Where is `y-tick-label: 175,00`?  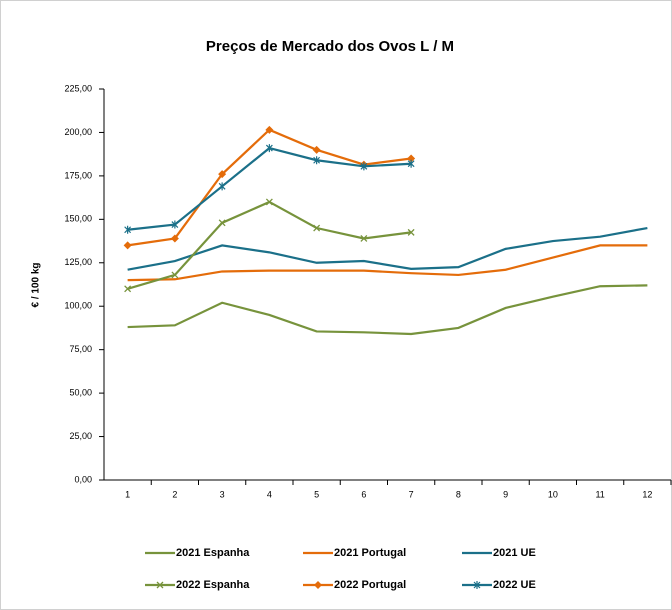
y-tick-label: 175,00 is located at coordinates (78, 175).